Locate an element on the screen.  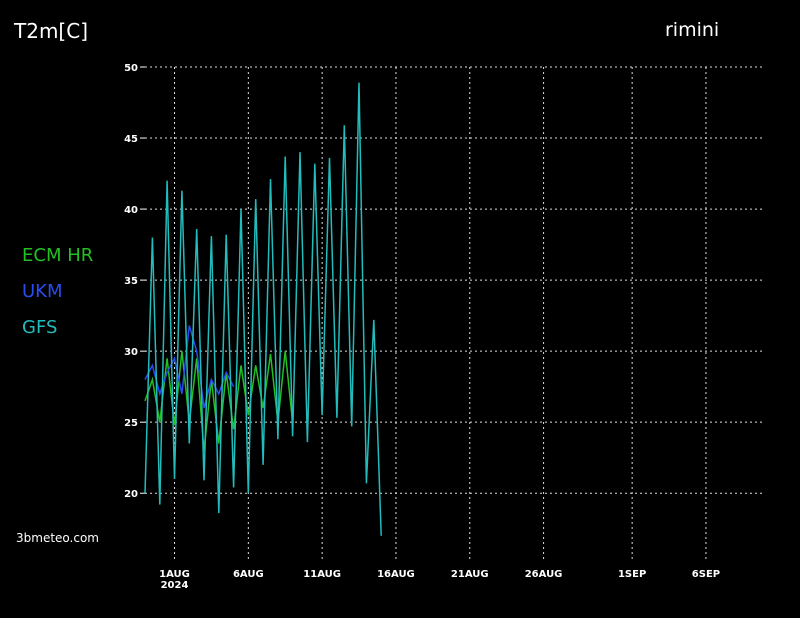
legend-entry: ECM HR is located at coordinates (57, 255).